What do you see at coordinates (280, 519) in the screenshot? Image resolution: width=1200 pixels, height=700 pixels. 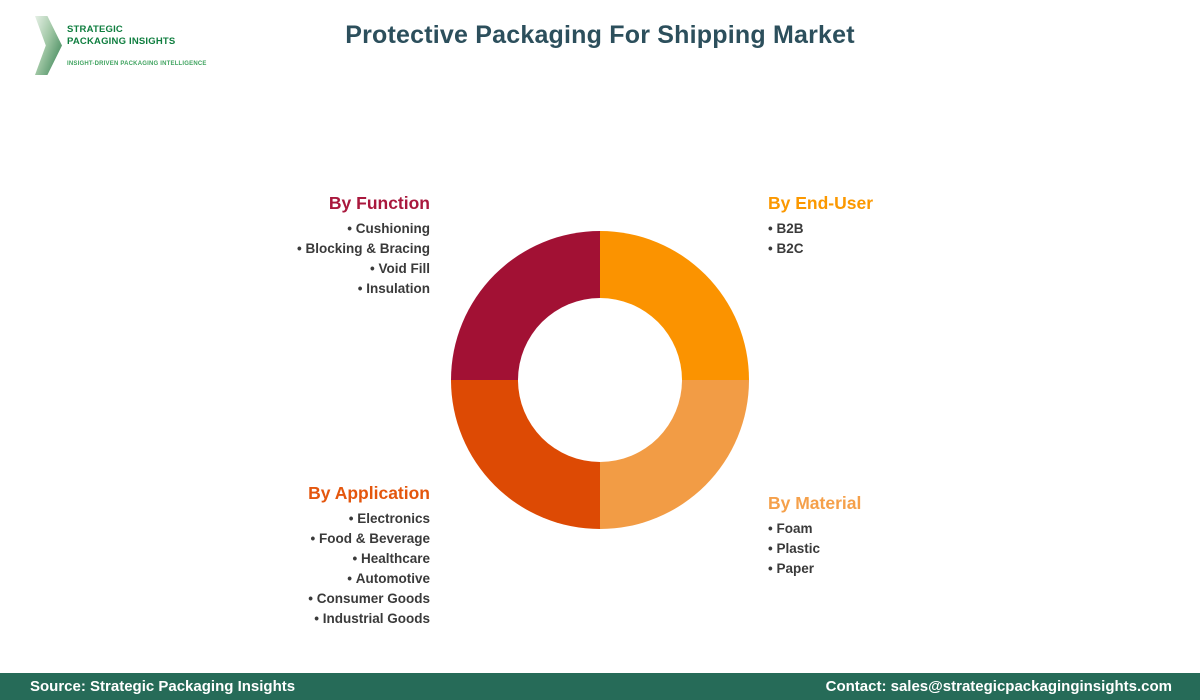 I see `list-item: Electronics` at bounding box center [280, 519].